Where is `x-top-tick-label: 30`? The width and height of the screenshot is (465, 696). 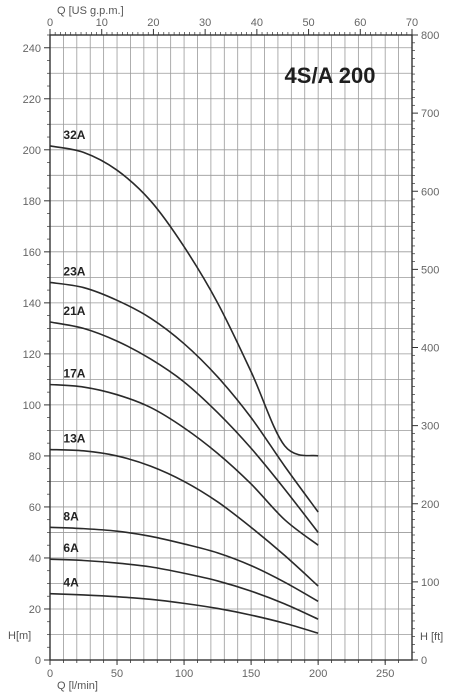 x-top-tick-label: 30 is located at coordinates (205, 23).